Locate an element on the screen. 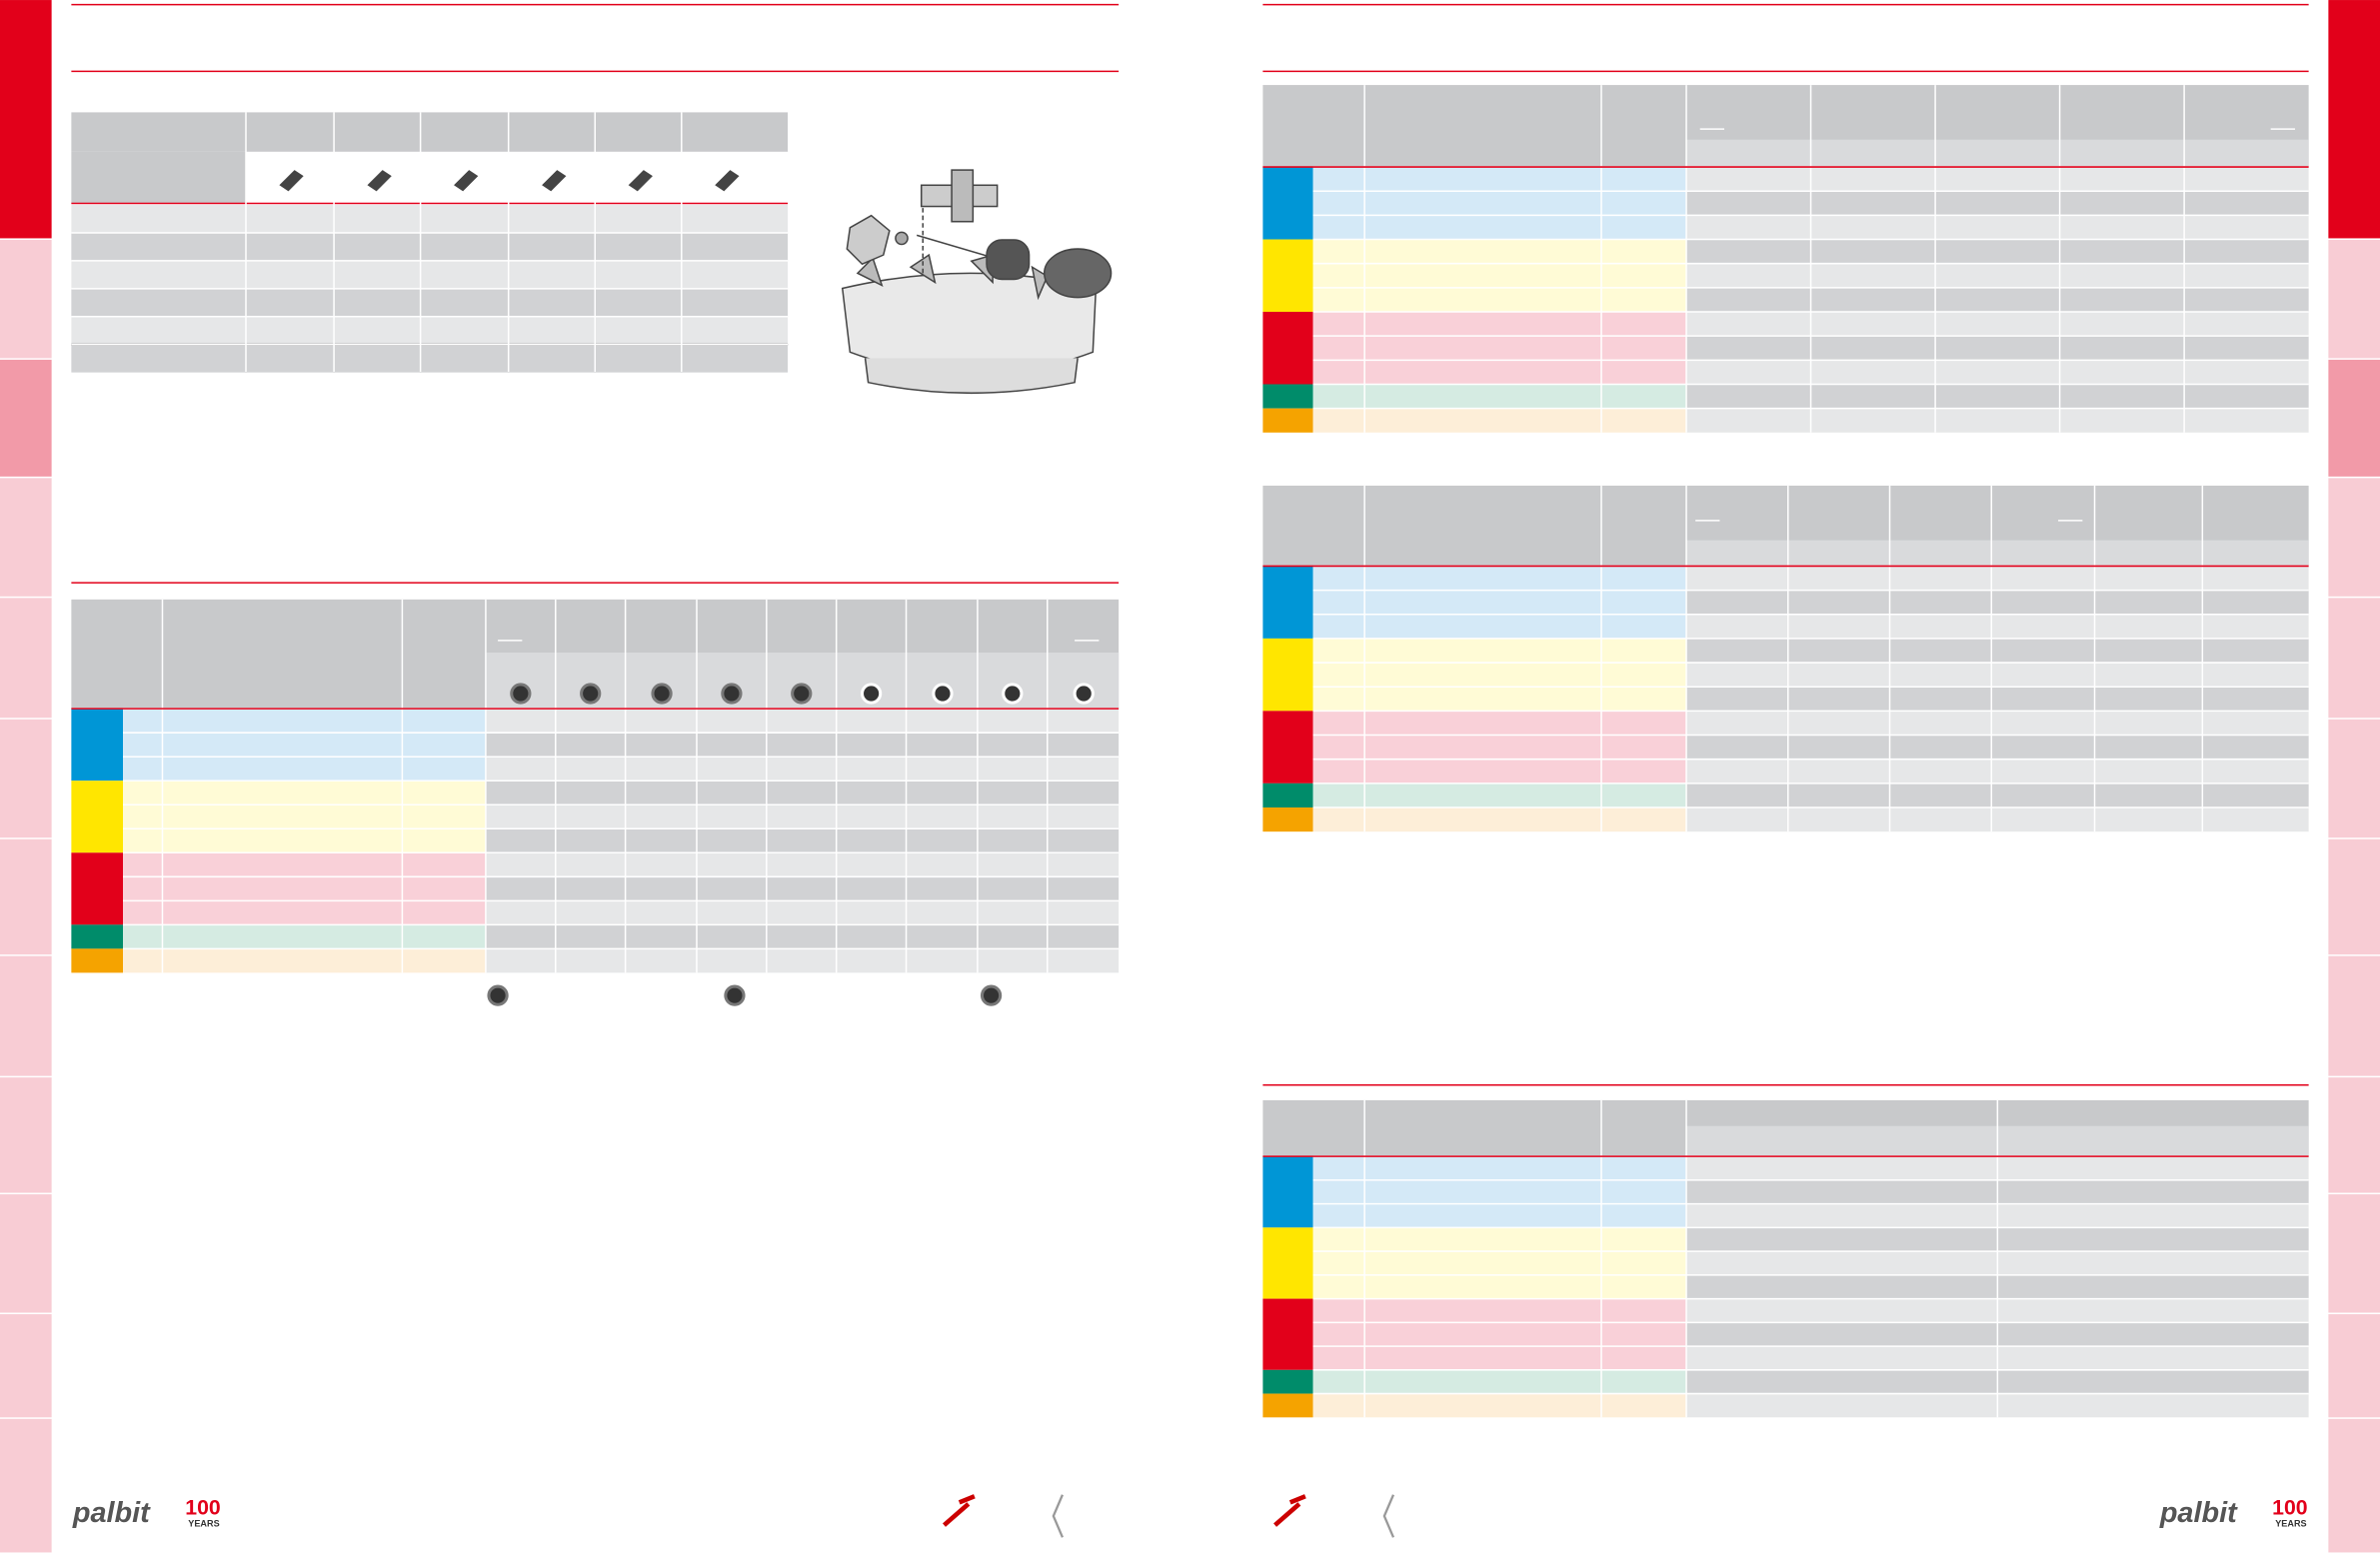  sub-header is located at coordinates (1997, 553).